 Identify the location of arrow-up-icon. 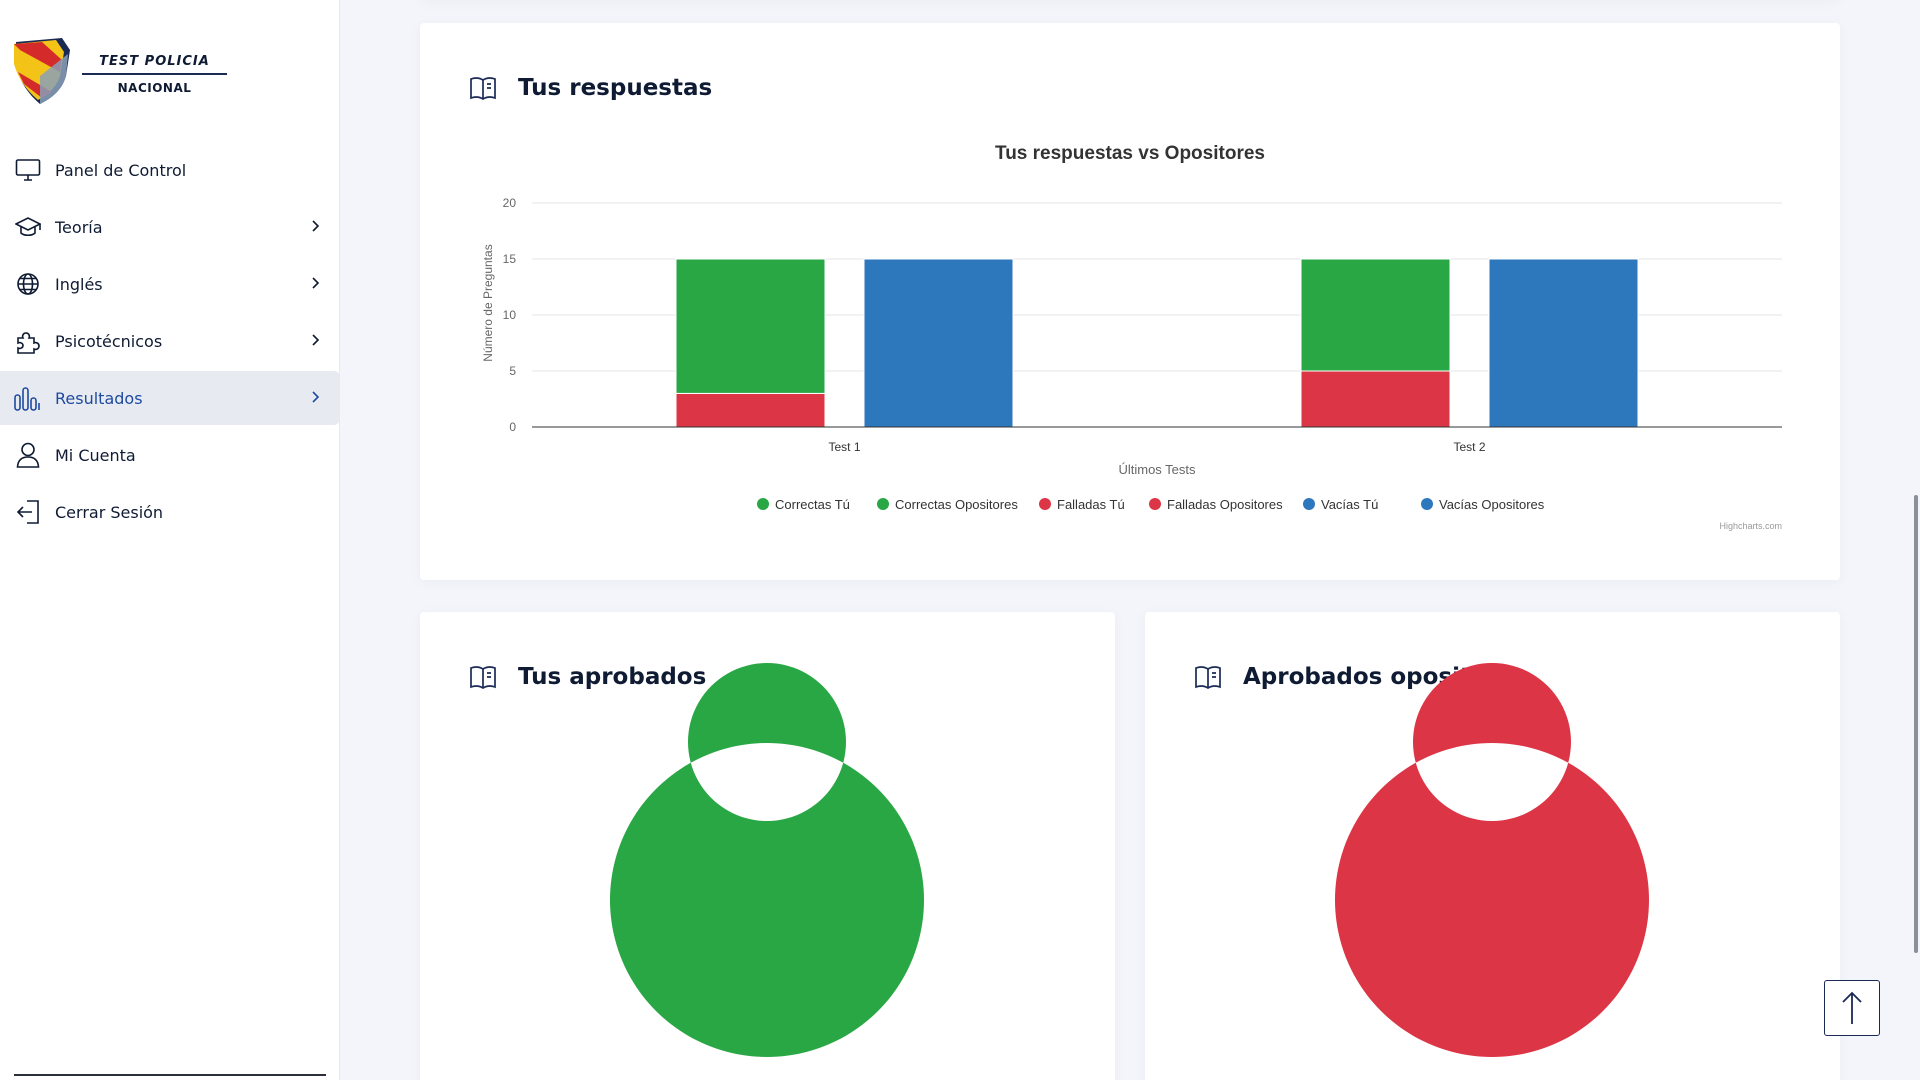
(1852, 1007).